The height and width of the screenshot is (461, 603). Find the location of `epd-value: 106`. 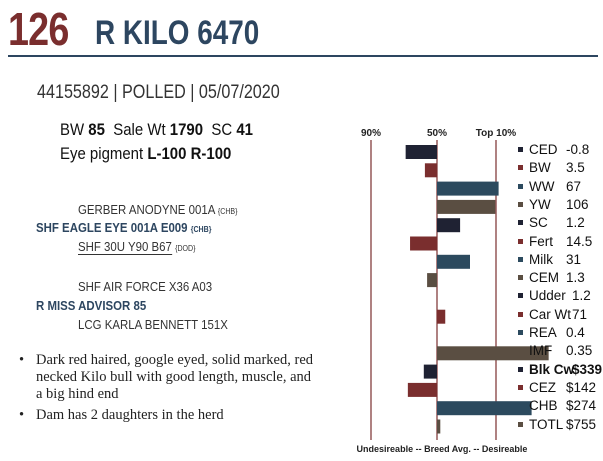

epd-value: 106 is located at coordinates (577, 204).